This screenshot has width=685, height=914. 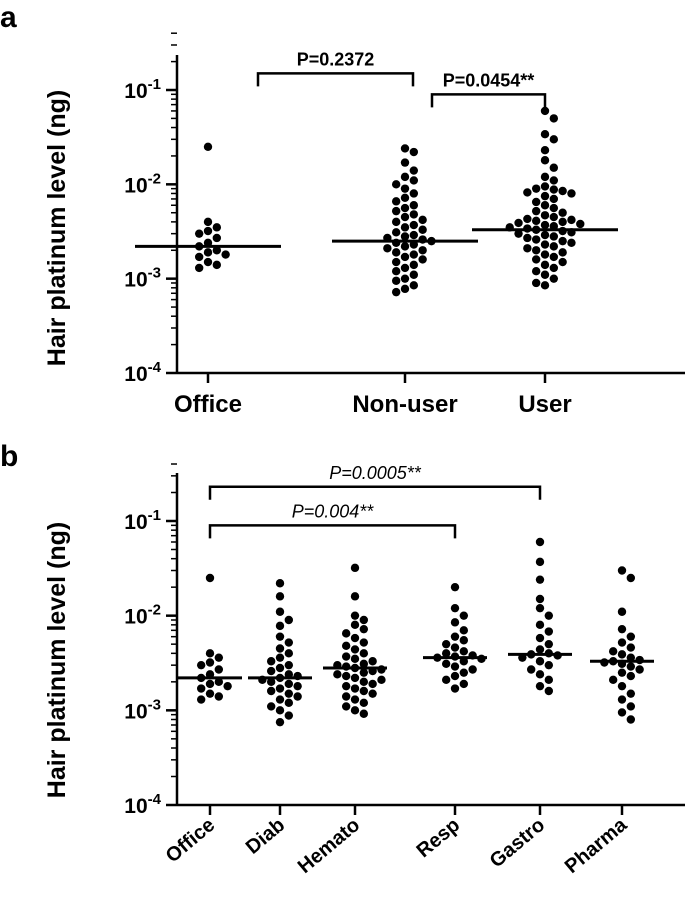 I want to click on comparison-p-value: P=0.0005**, so click(x=375, y=473).